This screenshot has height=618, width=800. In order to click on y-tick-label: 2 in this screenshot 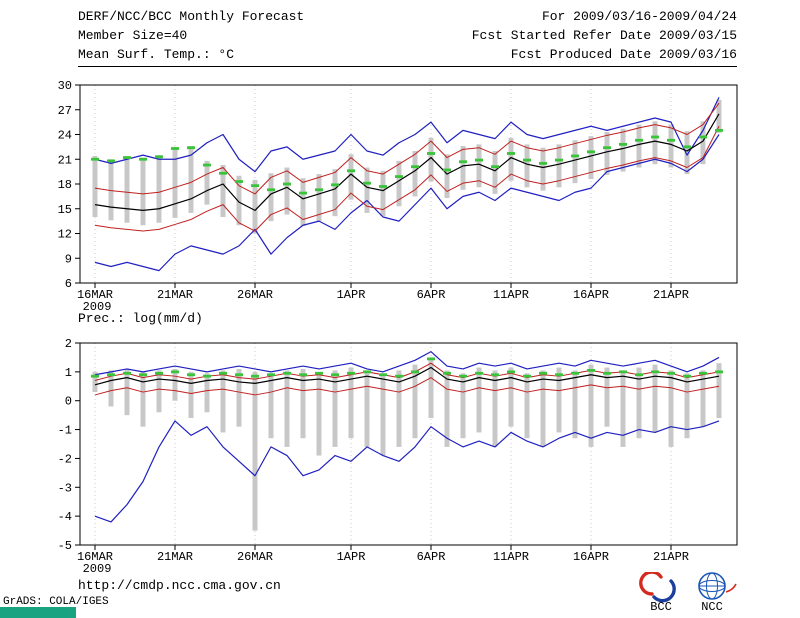, I will do `click(68, 344)`.